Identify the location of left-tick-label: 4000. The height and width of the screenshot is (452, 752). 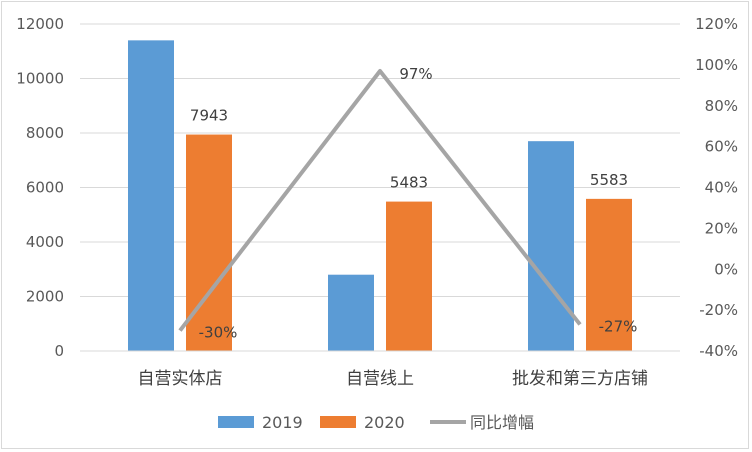
(45, 242).